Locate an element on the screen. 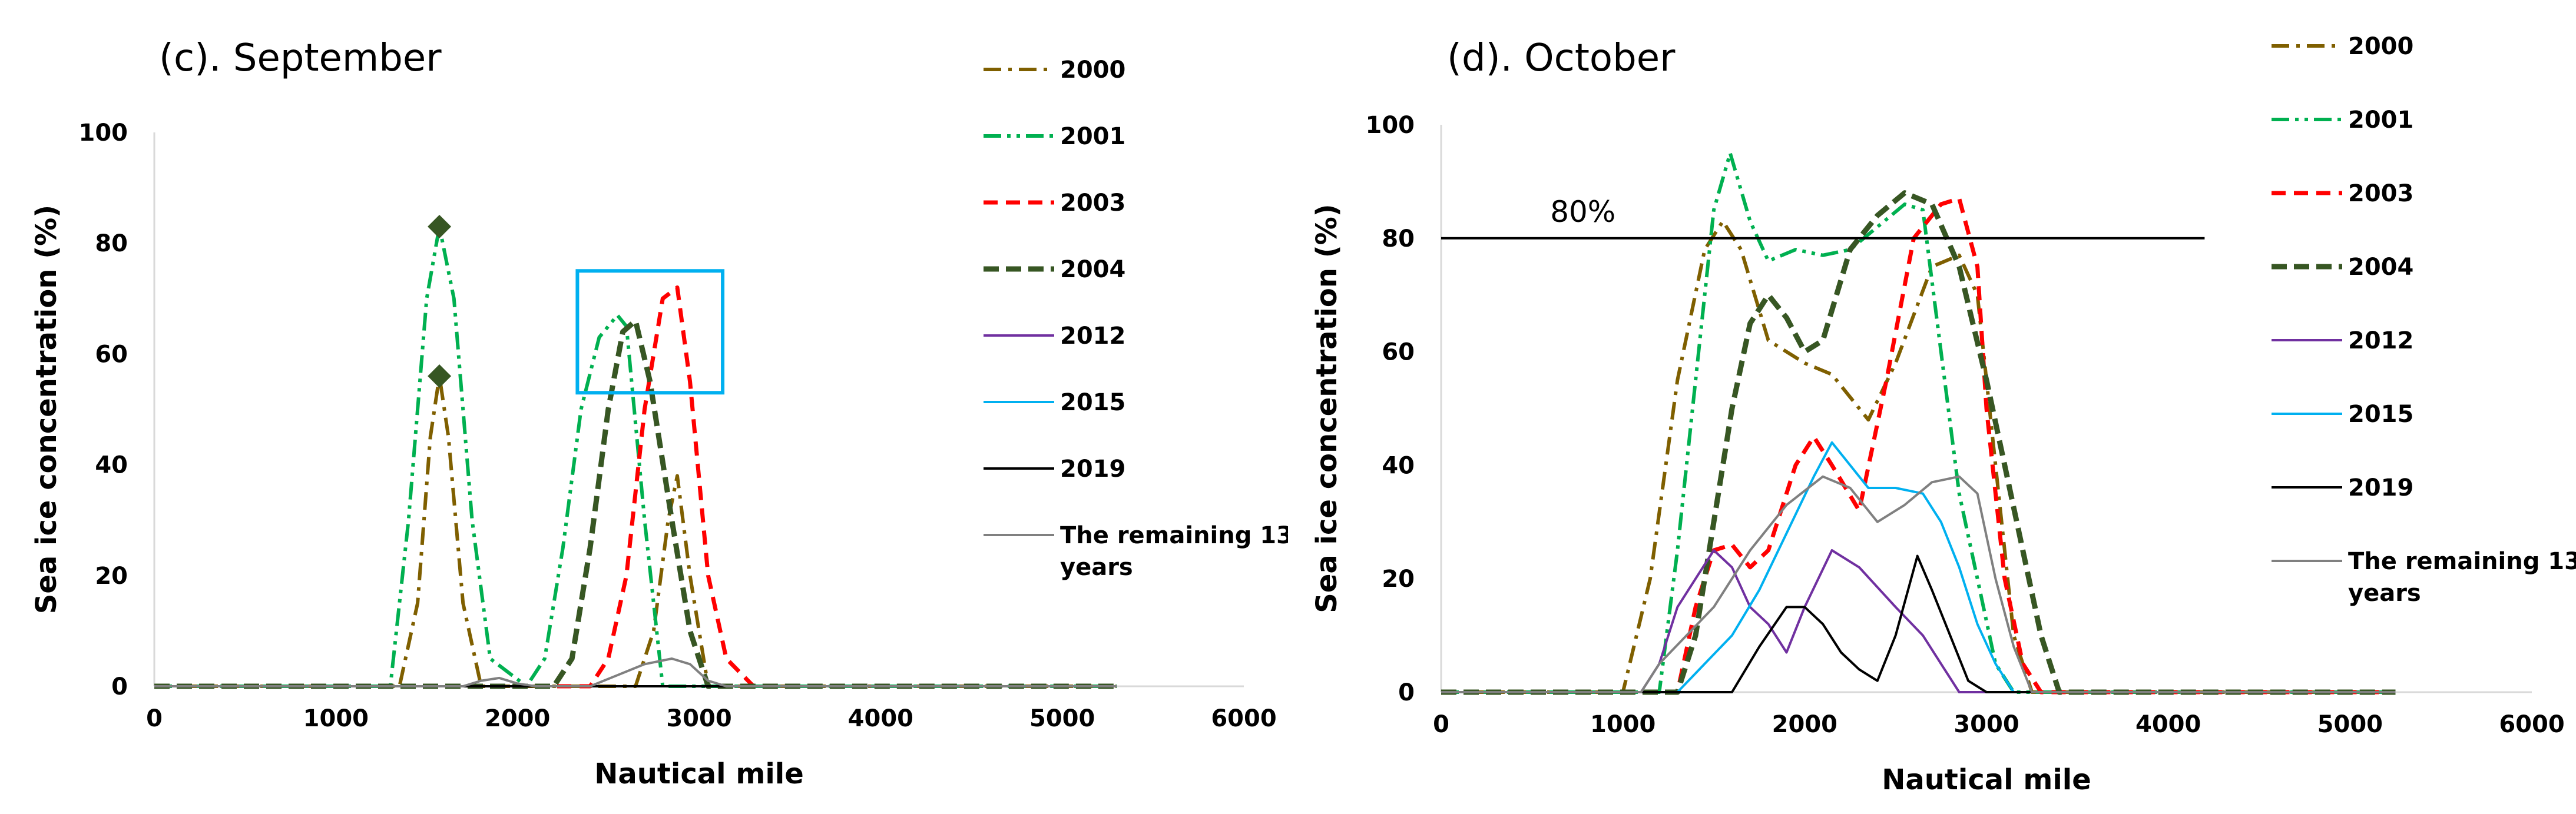  reference-line-label: 80% is located at coordinates (1582, 212).